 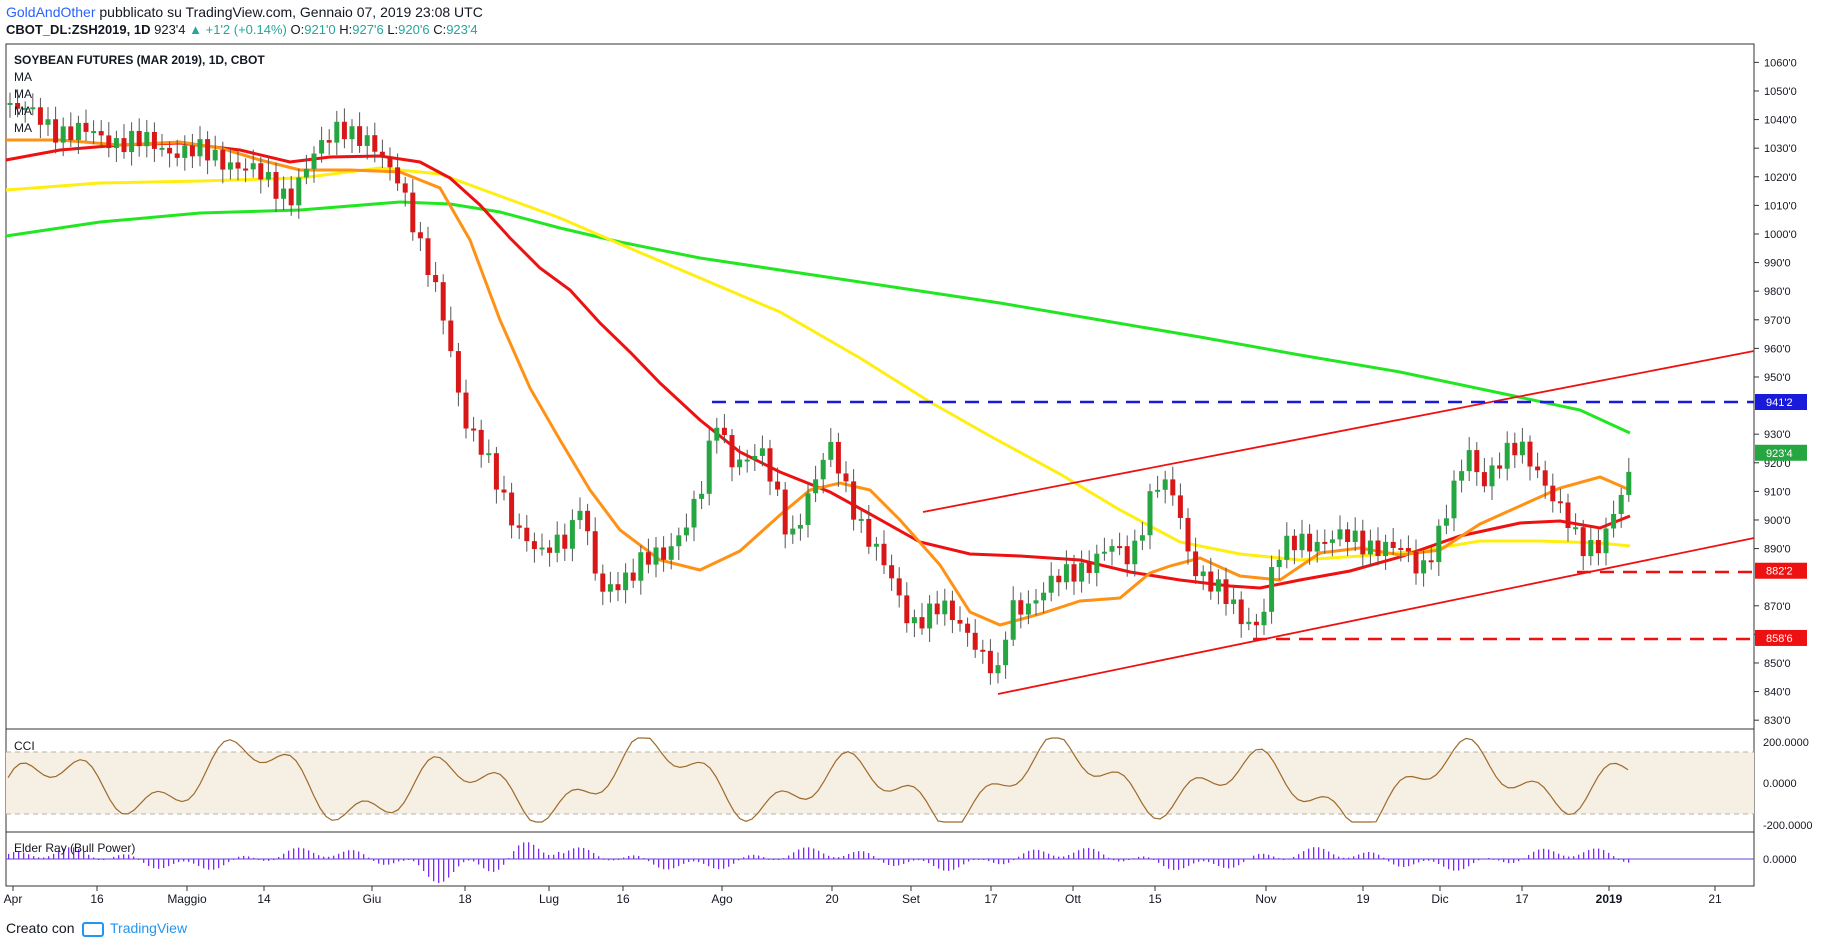 I want to click on price-tick-label: 1030'0, so click(x=1780, y=149).